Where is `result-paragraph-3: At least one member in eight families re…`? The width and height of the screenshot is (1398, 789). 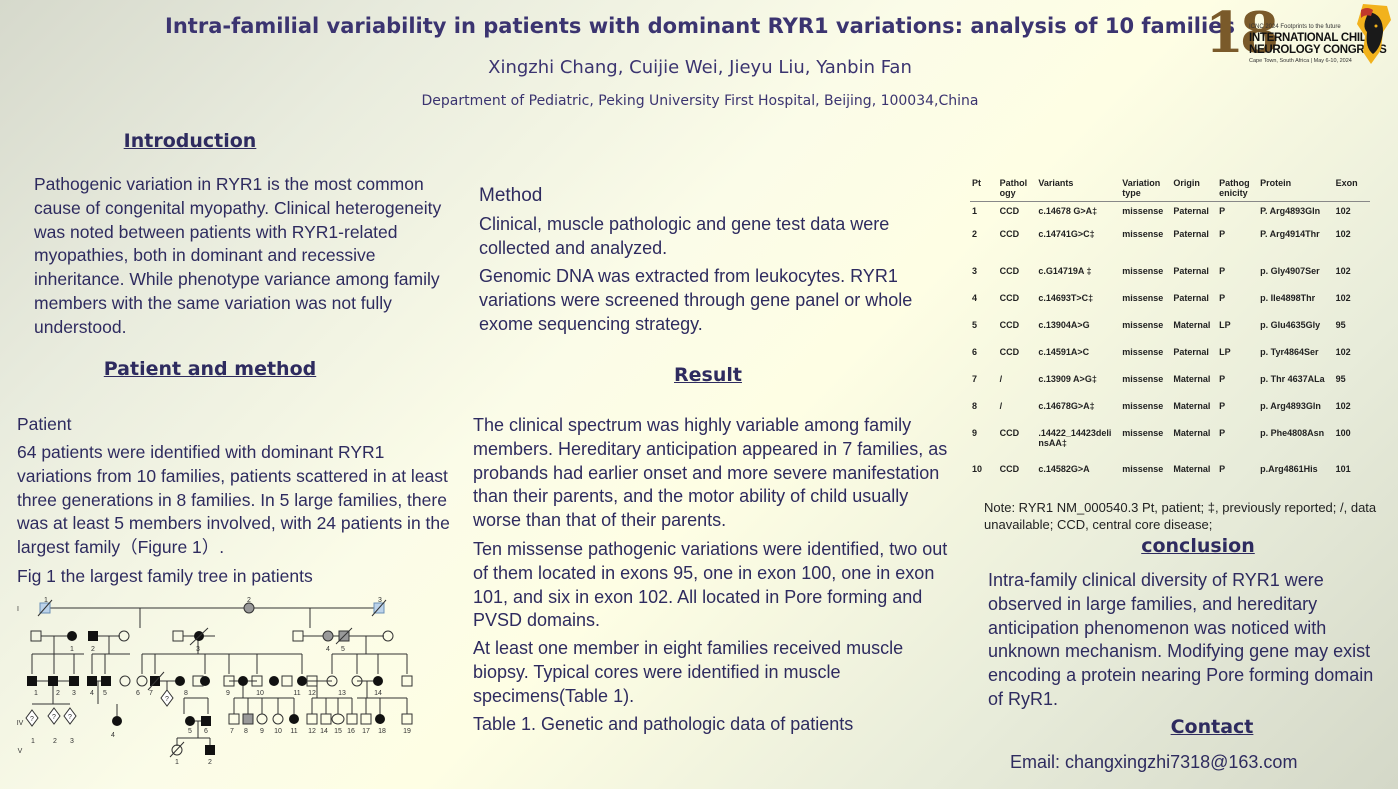 result-paragraph-3: At least one member in eight families re… is located at coordinates (688, 672).